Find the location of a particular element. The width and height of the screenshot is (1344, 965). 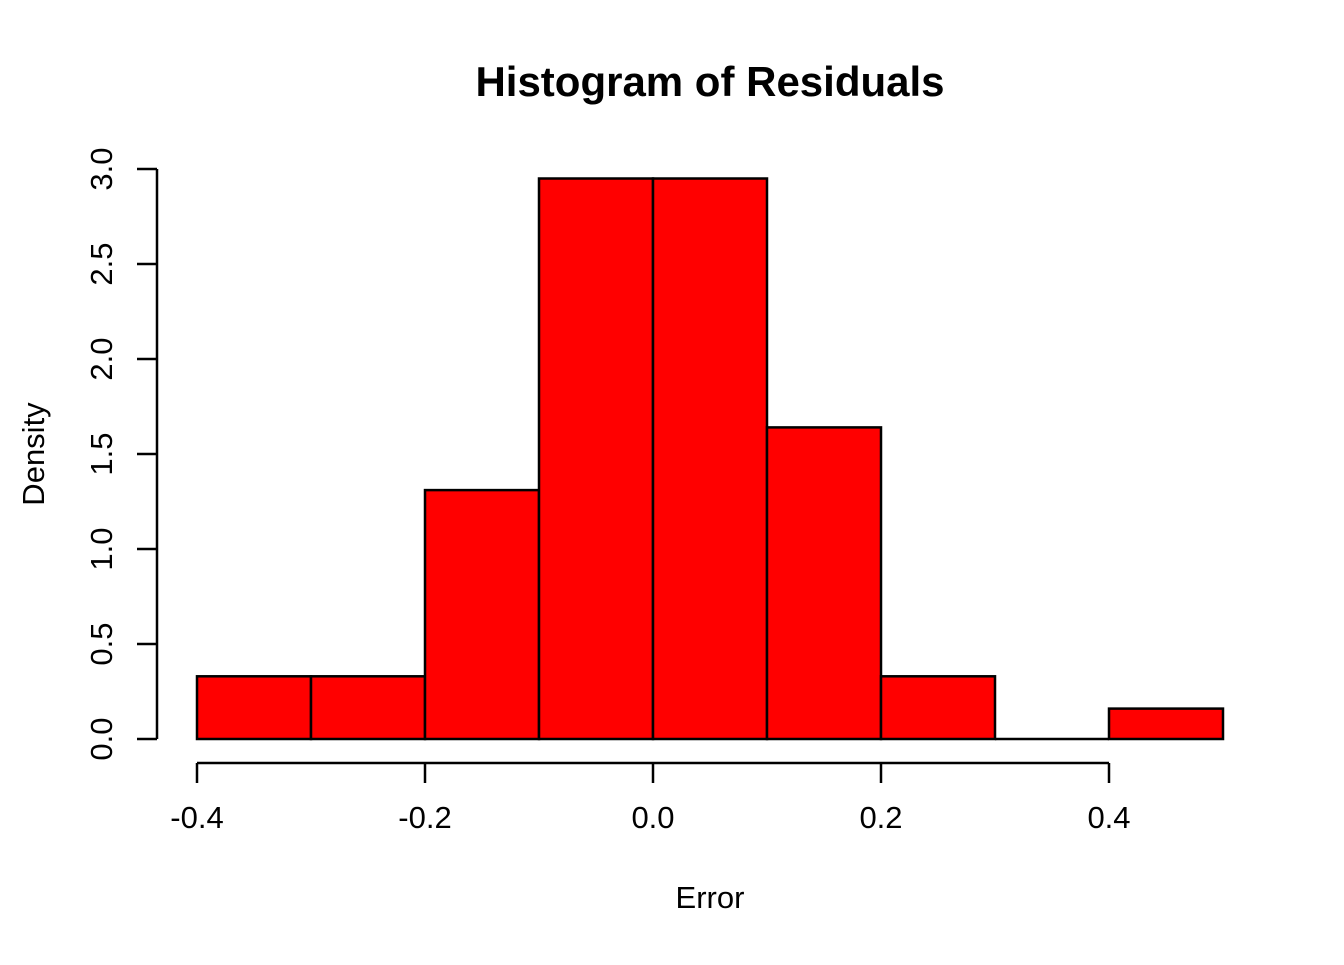

y-tick-label: 2.5 is located at coordinates (101, 263).